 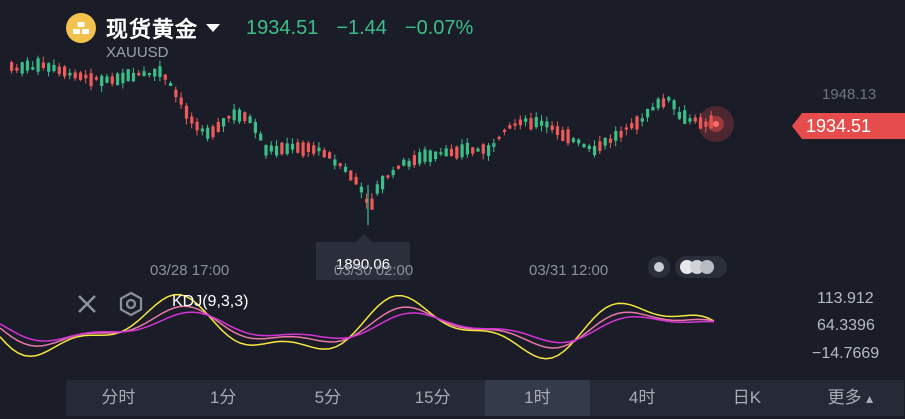 I want to click on tab-5min: 5分, so click(x=328, y=397).